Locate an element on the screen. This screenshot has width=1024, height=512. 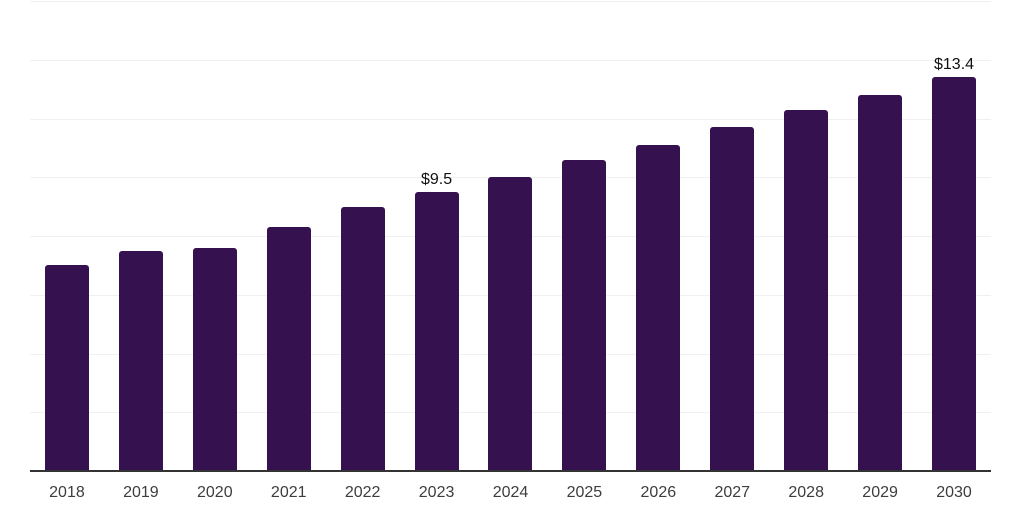
bar-slot-2024 is located at coordinates (511, 236).